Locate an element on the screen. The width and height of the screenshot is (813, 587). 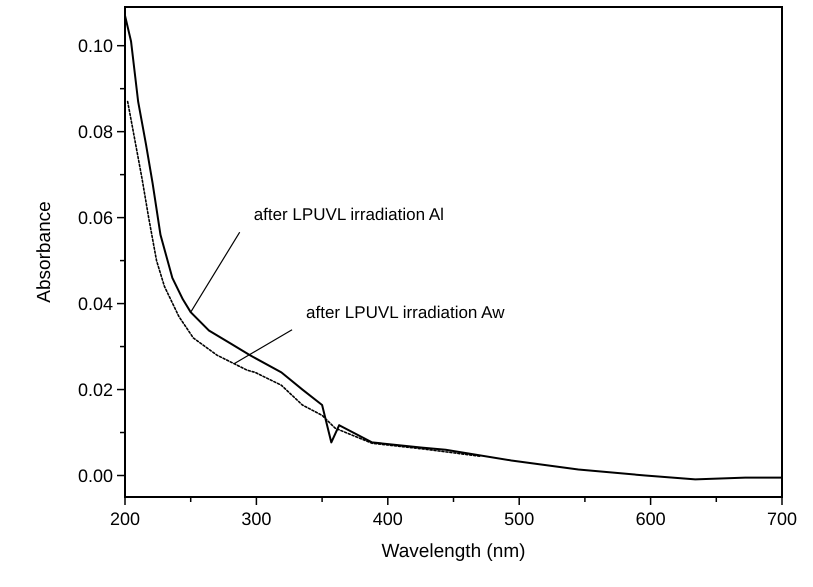
y-tick-label: 0.10 is located at coordinates (95, 46).